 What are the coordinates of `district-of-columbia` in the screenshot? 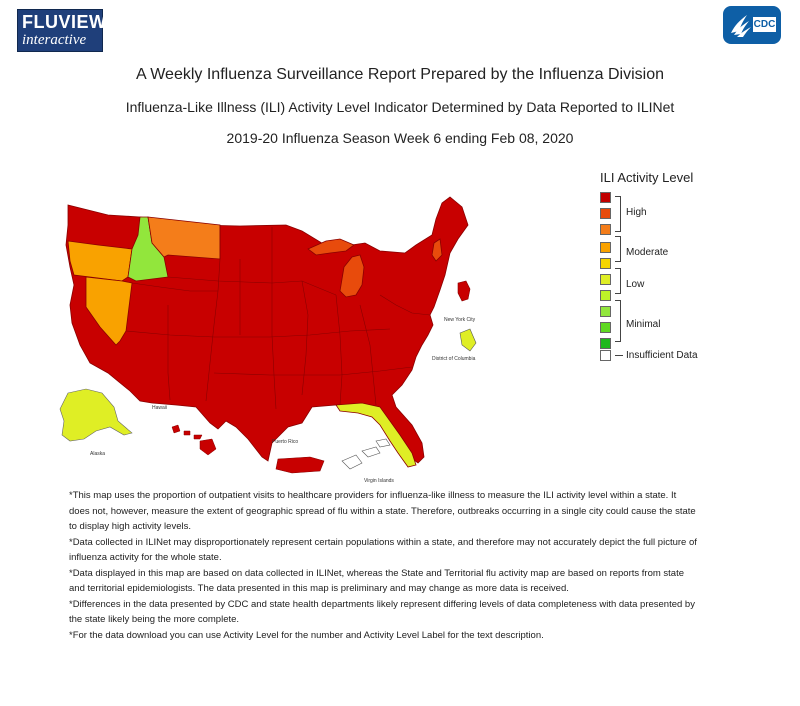 It's located at (468, 340).